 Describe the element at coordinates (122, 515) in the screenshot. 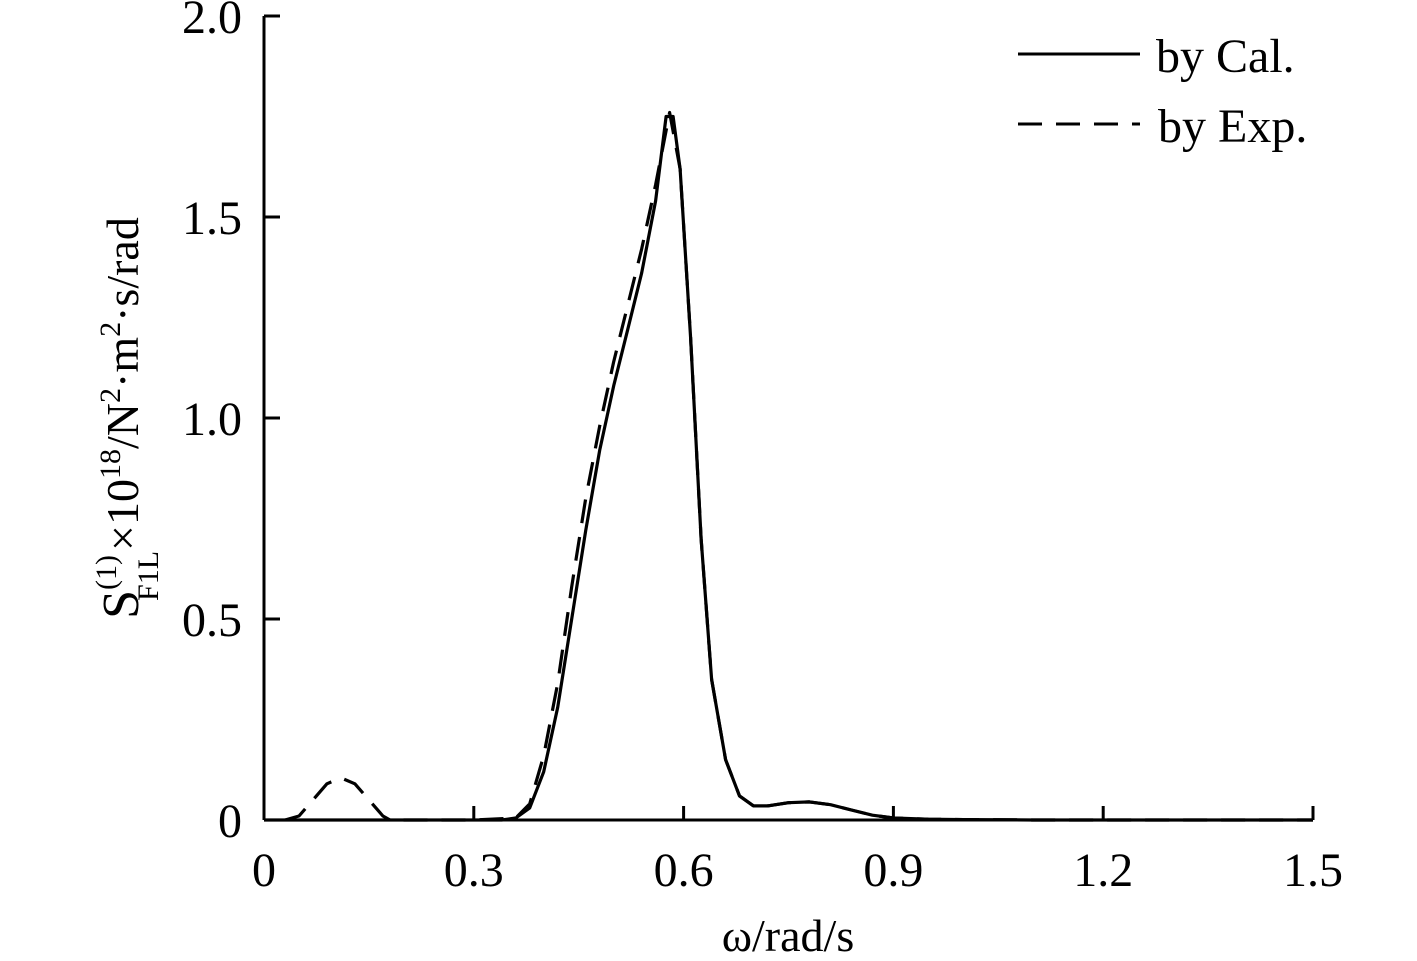

I see `y-title-rest: ×10` at that location.